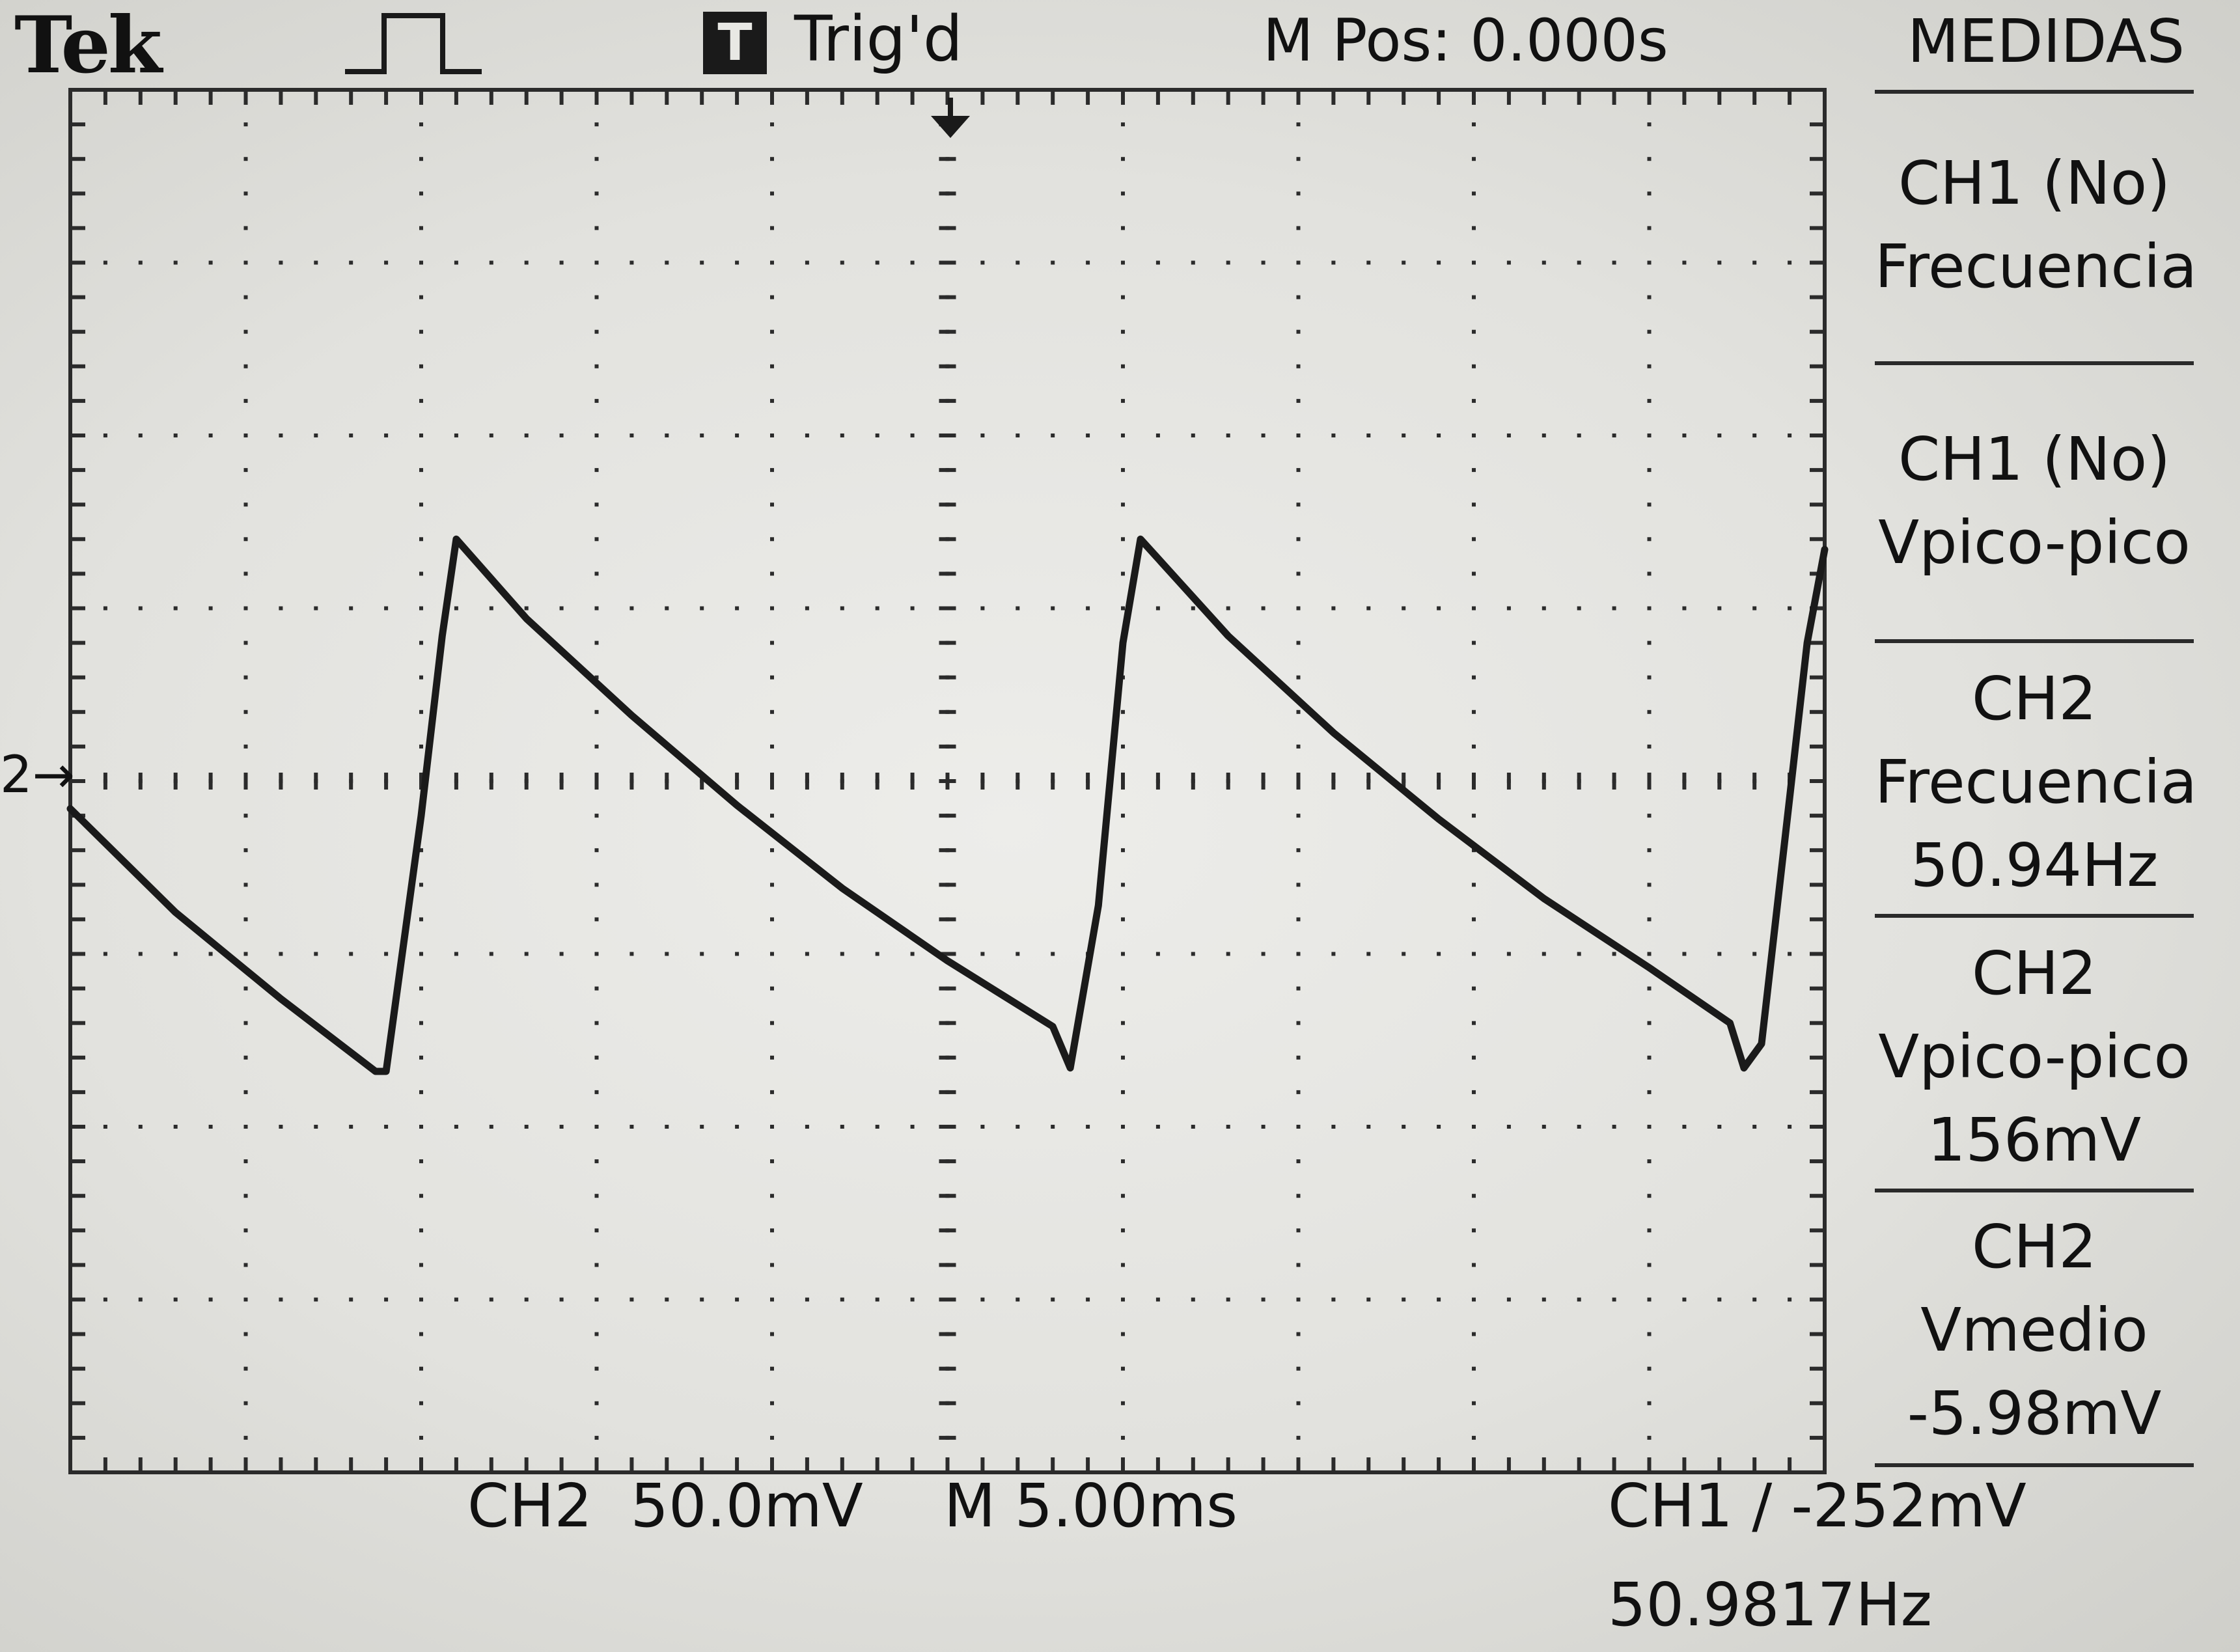 The image size is (2240, 1652). What do you see at coordinates (1466, 41) in the screenshot?
I see `main-position-readout: M Pos: 0.000s` at bounding box center [1466, 41].